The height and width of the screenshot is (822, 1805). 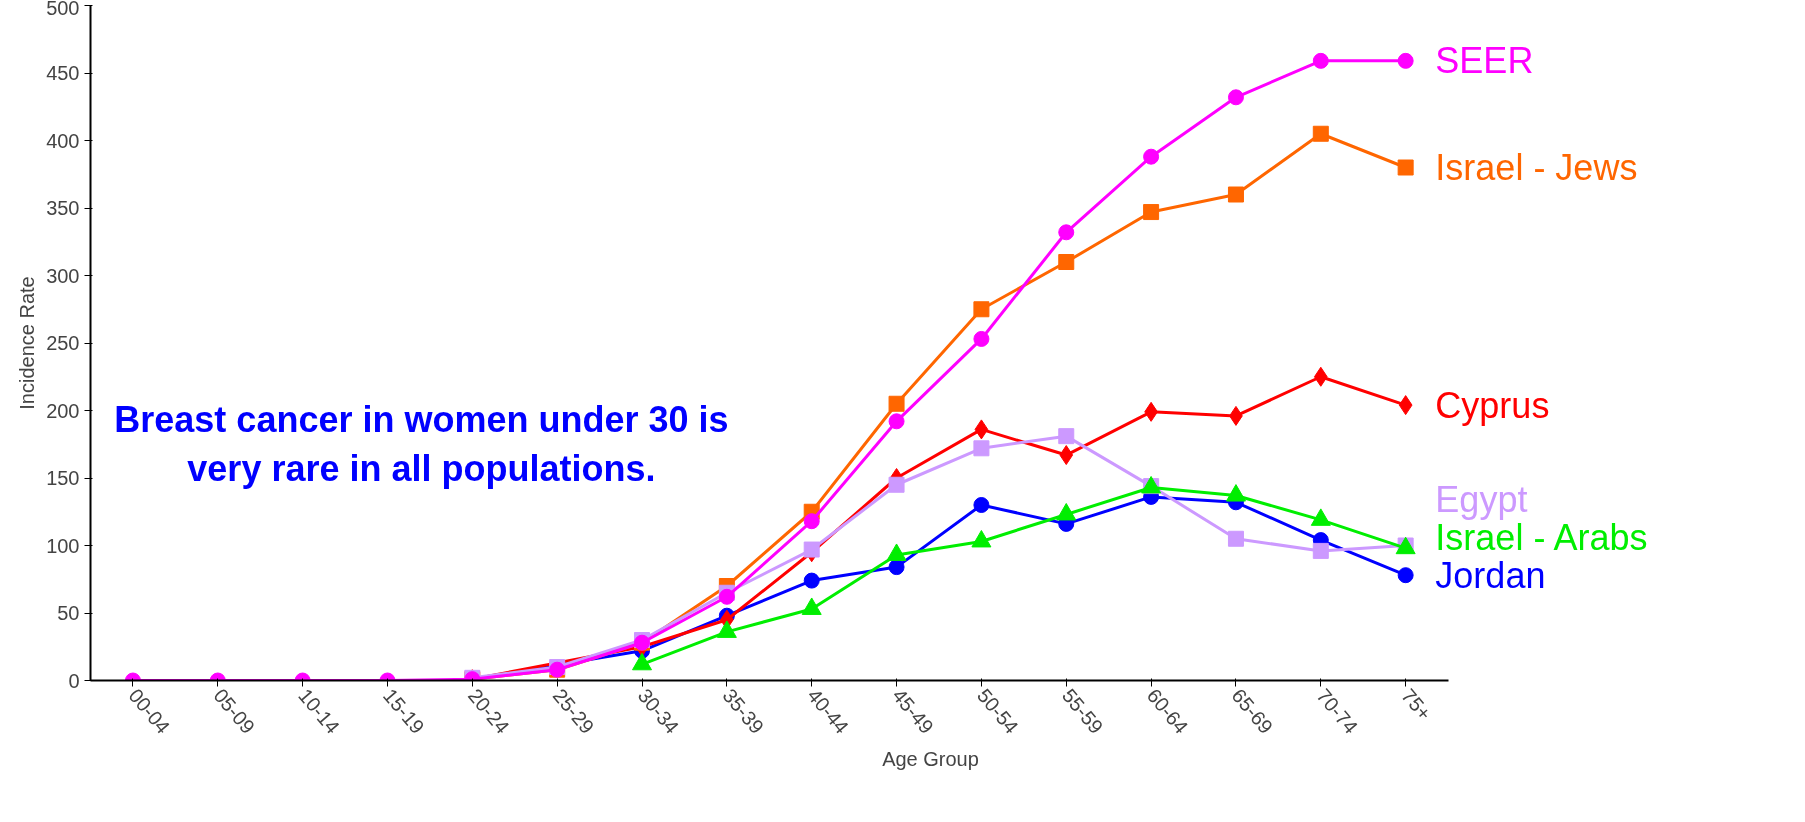 I want to click on y-tick-label: 150, so click(x=63, y=478).